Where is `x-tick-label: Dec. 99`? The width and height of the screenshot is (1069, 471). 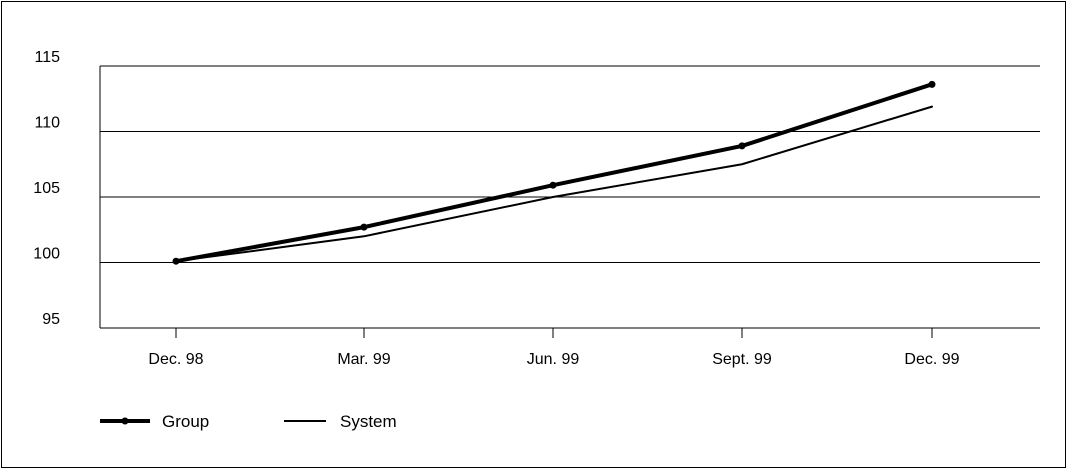
x-tick-label: Dec. 99 is located at coordinates (931, 359).